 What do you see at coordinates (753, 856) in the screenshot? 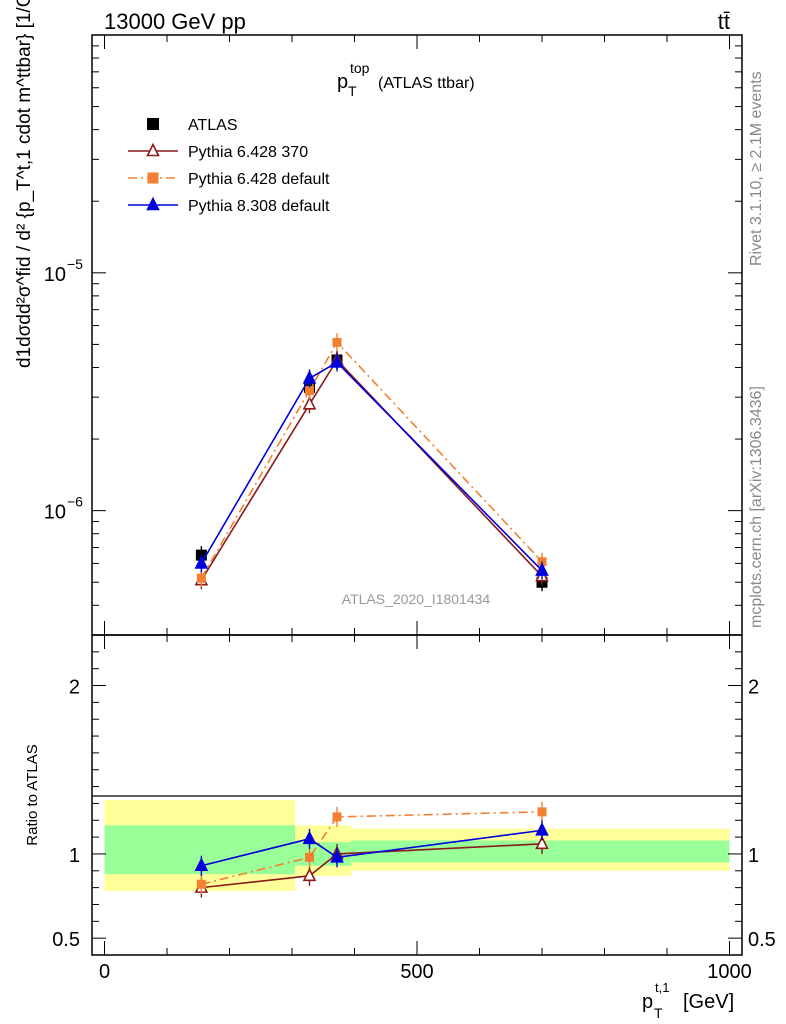
I see `ratio-y-tick-label-right: 1` at bounding box center [753, 856].